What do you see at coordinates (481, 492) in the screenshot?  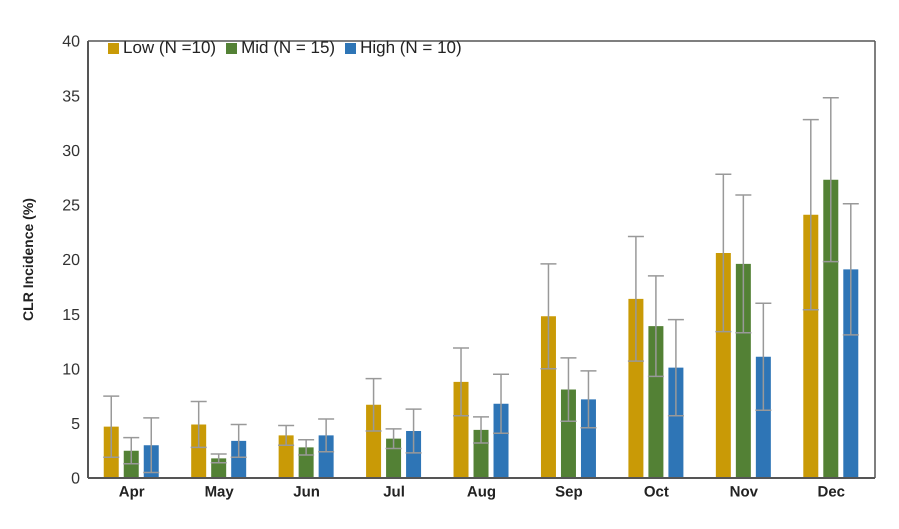 I see `x-tick-label: Aug` at bounding box center [481, 492].